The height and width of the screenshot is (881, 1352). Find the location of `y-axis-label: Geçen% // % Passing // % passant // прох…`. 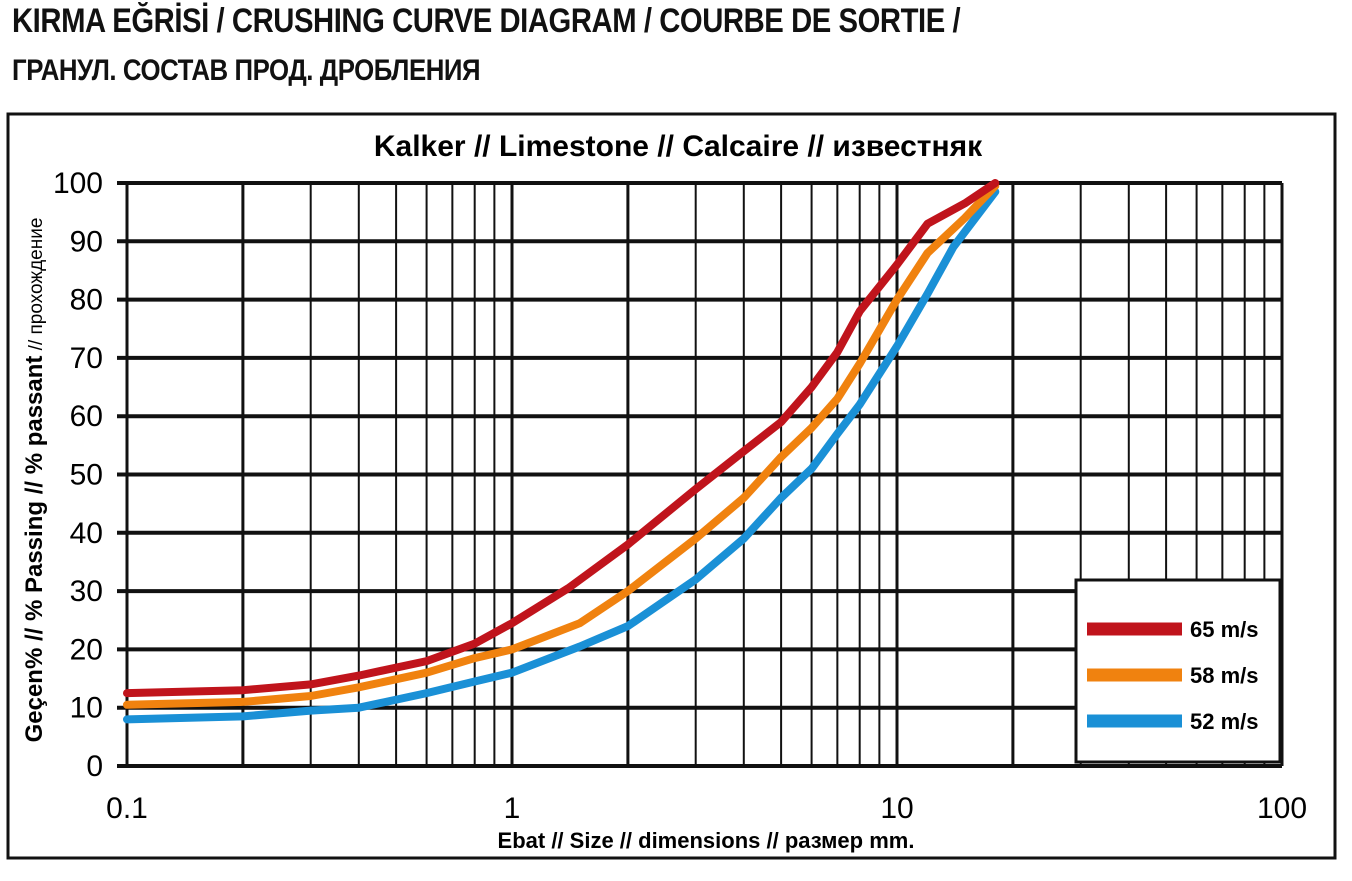

y-axis-label: Geçen% // % Passing // % passant // прох… is located at coordinates (34, 480).